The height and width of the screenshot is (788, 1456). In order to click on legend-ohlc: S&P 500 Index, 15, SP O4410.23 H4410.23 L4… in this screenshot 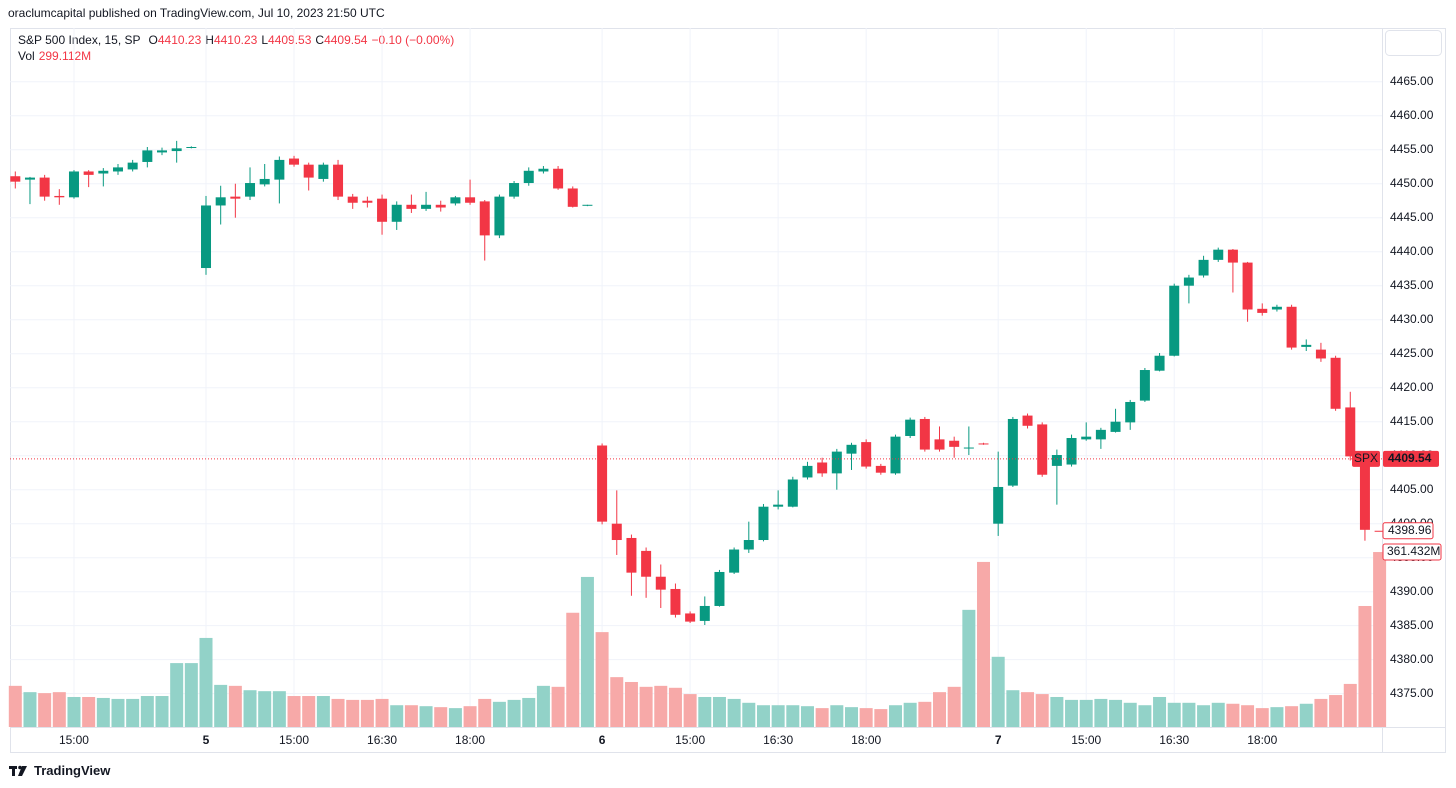, I will do `click(236, 40)`.